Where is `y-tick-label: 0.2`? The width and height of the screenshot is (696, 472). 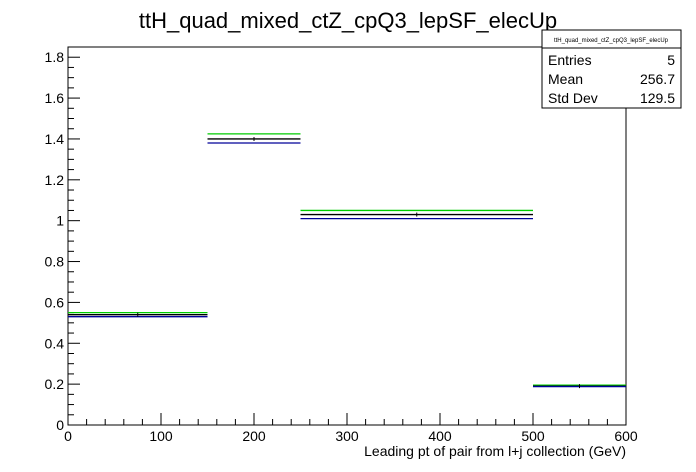
y-tick-label: 0.2 is located at coordinates (55, 384).